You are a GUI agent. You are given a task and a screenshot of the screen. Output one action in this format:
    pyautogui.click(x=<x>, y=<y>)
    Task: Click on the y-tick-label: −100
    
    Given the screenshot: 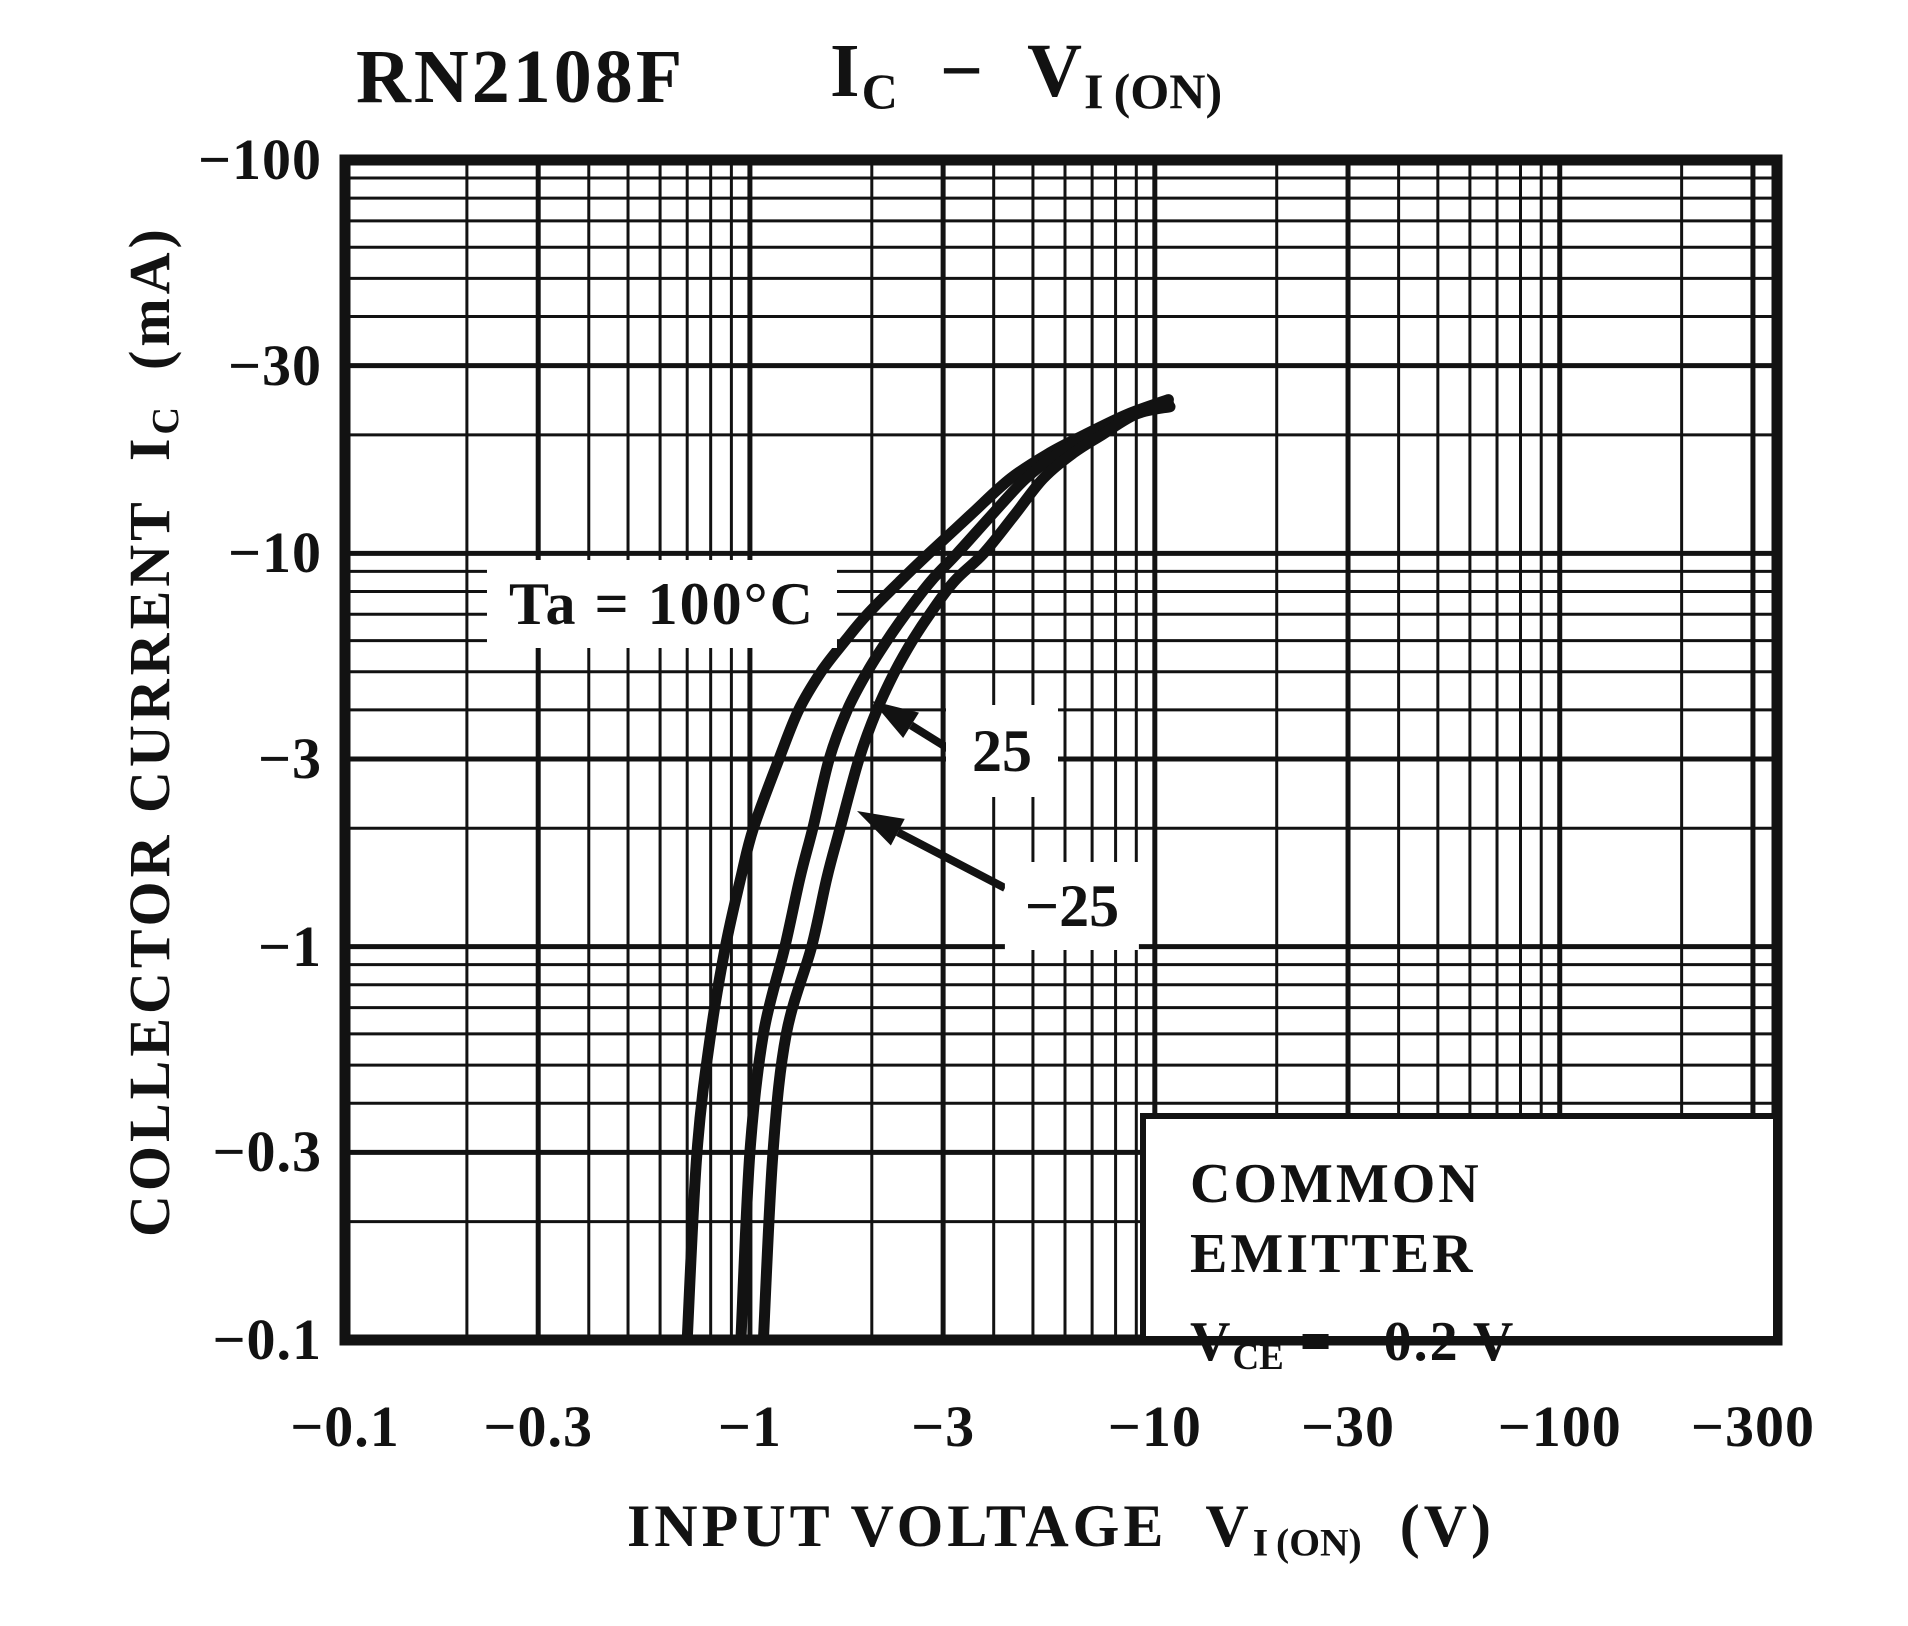 What is the action you would take?
    pyautogui.click(x=259, y=159)
    